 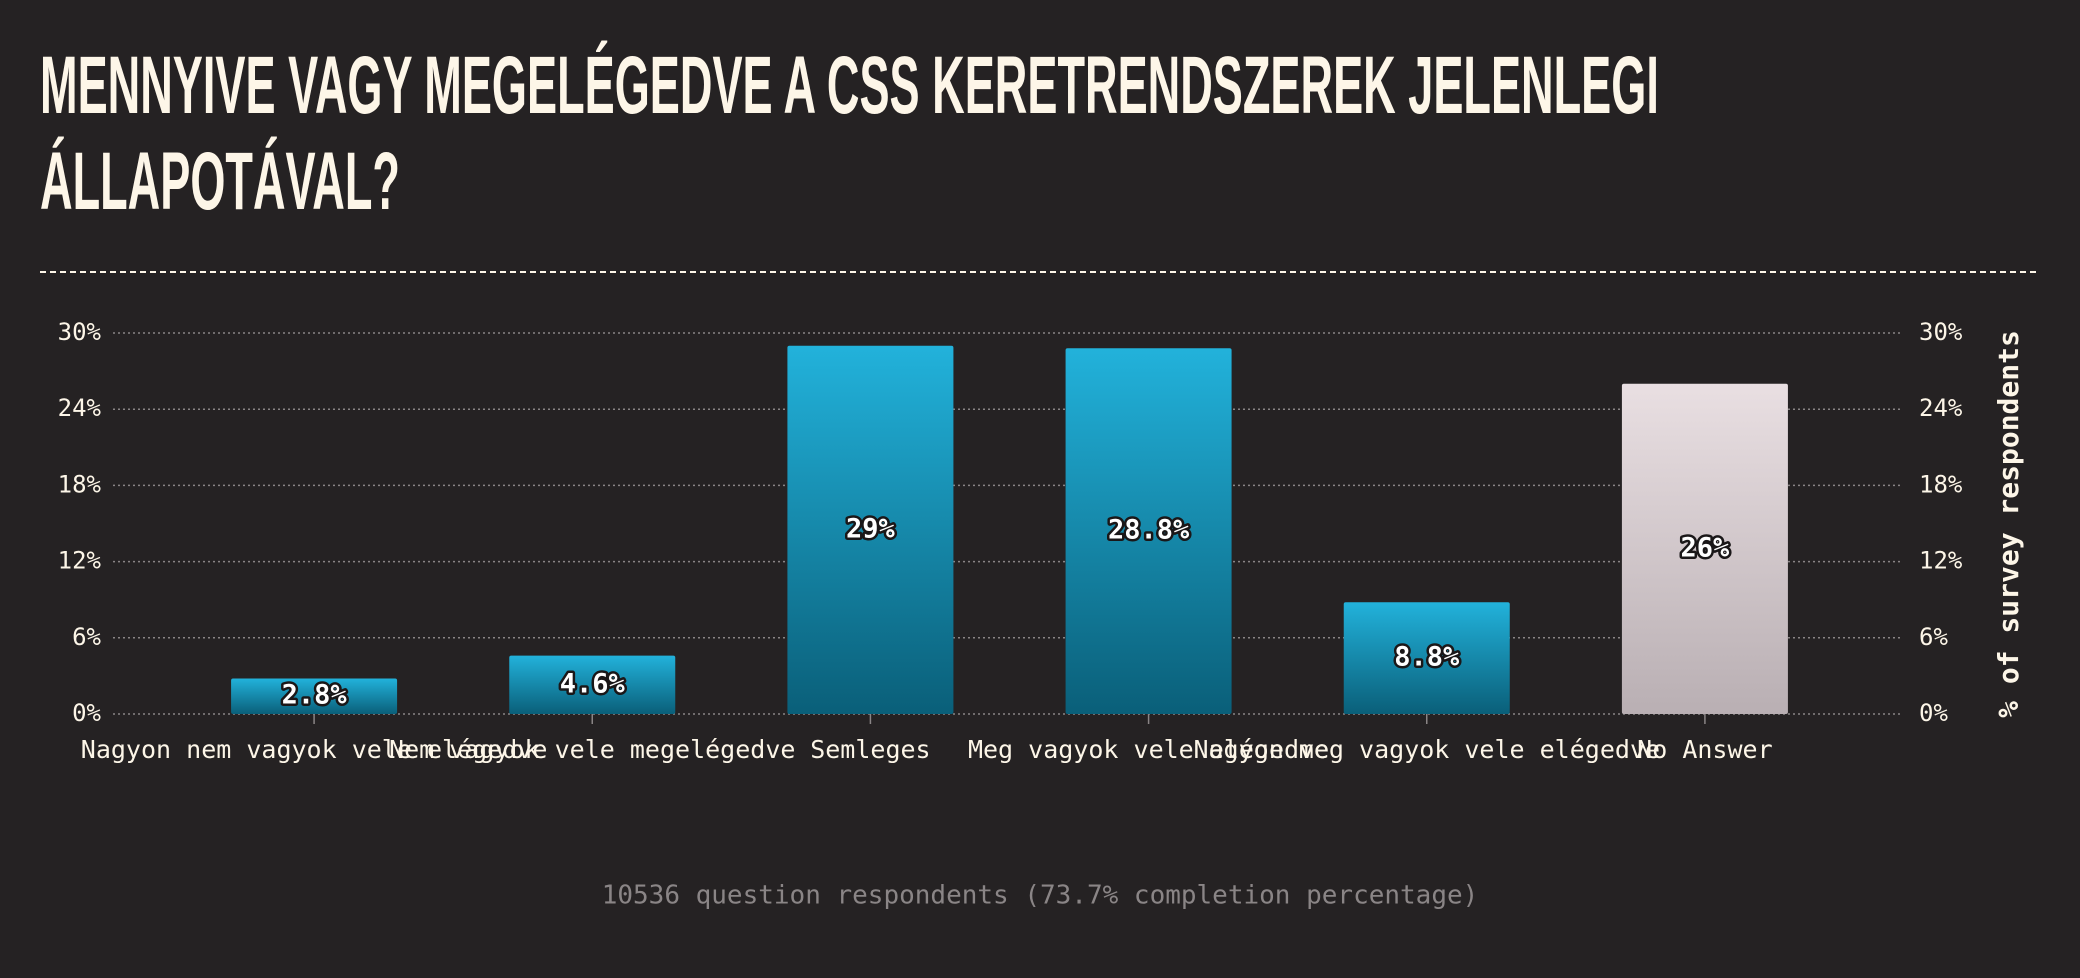 I want to click on y2-tick-label: 30%, so click(x=1941, y=332).